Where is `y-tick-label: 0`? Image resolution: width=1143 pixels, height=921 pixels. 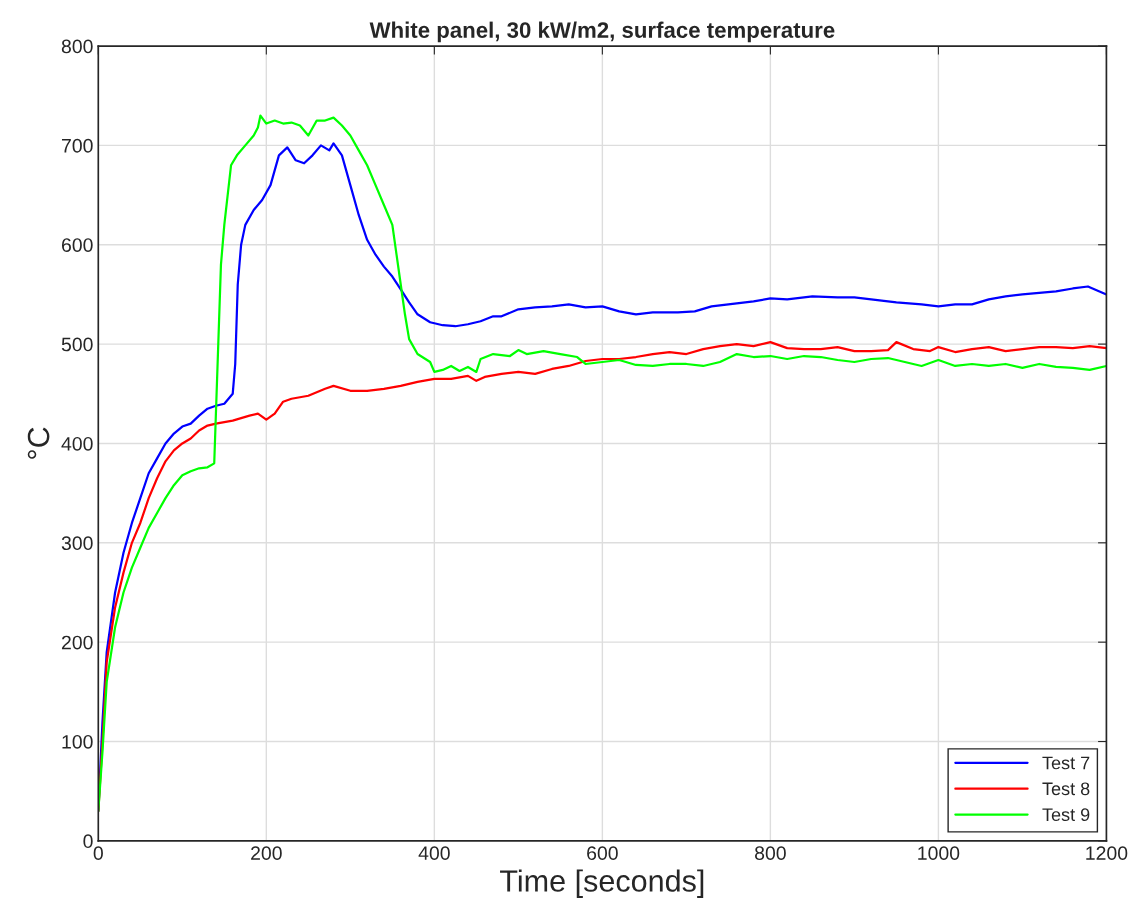
y-tick-label: 0 is located at coordinates (88, 841).